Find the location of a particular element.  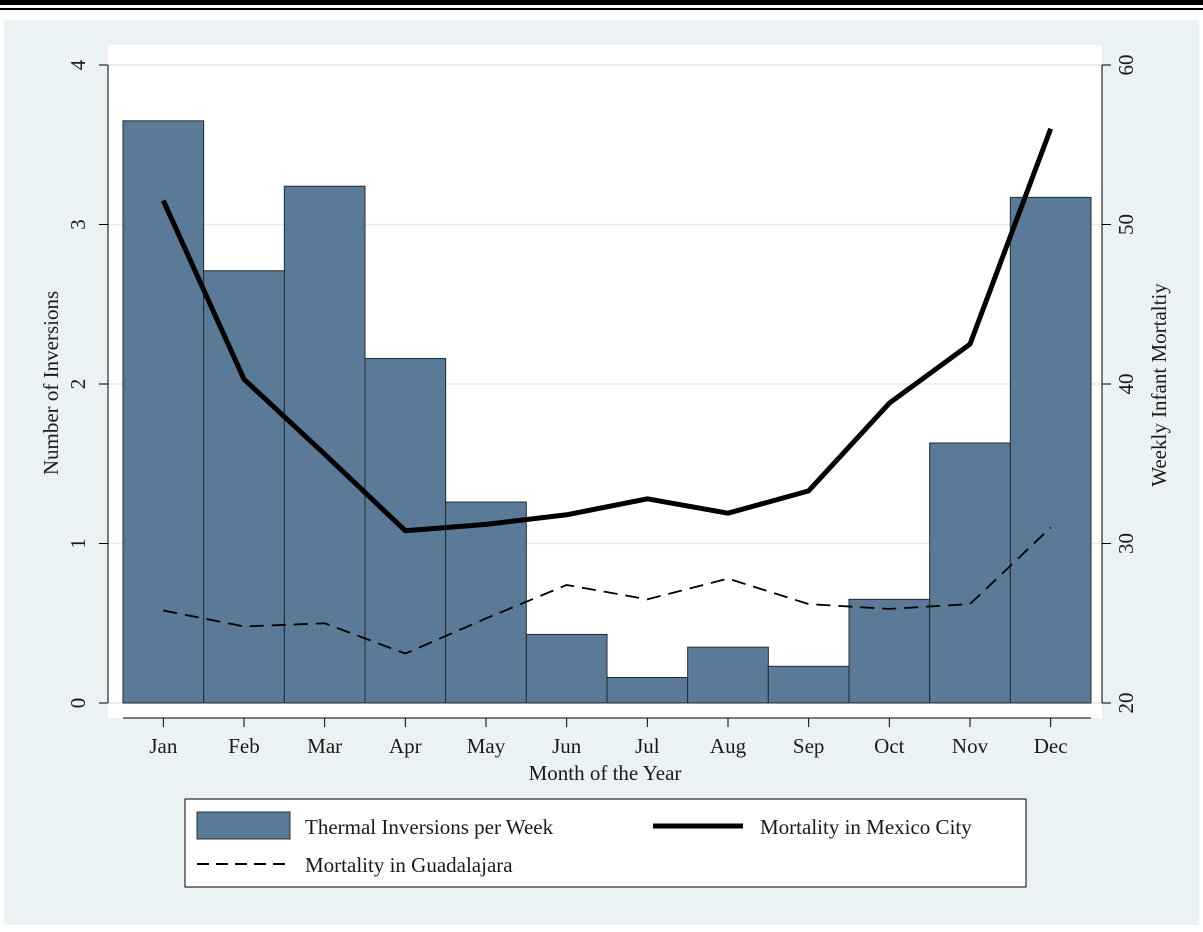

x-tick-label: Nov is located at coordinates (970, 746).